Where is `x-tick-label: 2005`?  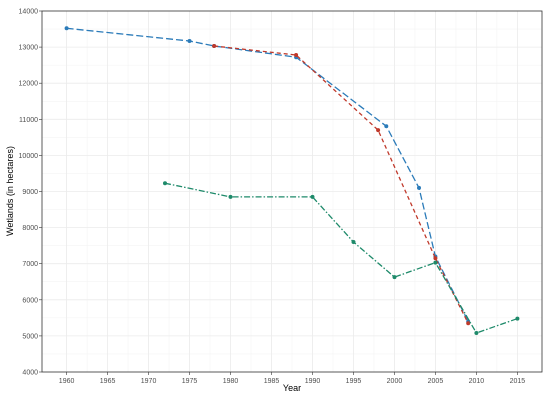
x-tick-label: 2005 is located at coordinates (436, 381).